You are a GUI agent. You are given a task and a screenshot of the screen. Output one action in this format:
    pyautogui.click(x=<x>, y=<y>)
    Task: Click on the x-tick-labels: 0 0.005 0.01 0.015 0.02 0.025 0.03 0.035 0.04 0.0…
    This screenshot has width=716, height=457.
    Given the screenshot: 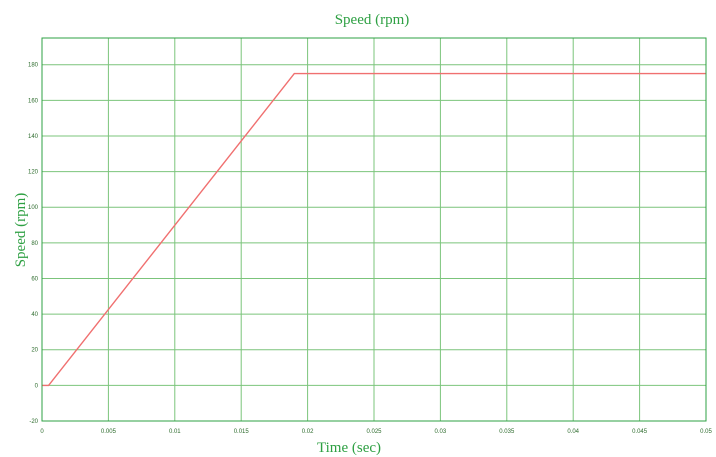 What is the action you would take?
    pyautogui.click(x=376, y=432)
    